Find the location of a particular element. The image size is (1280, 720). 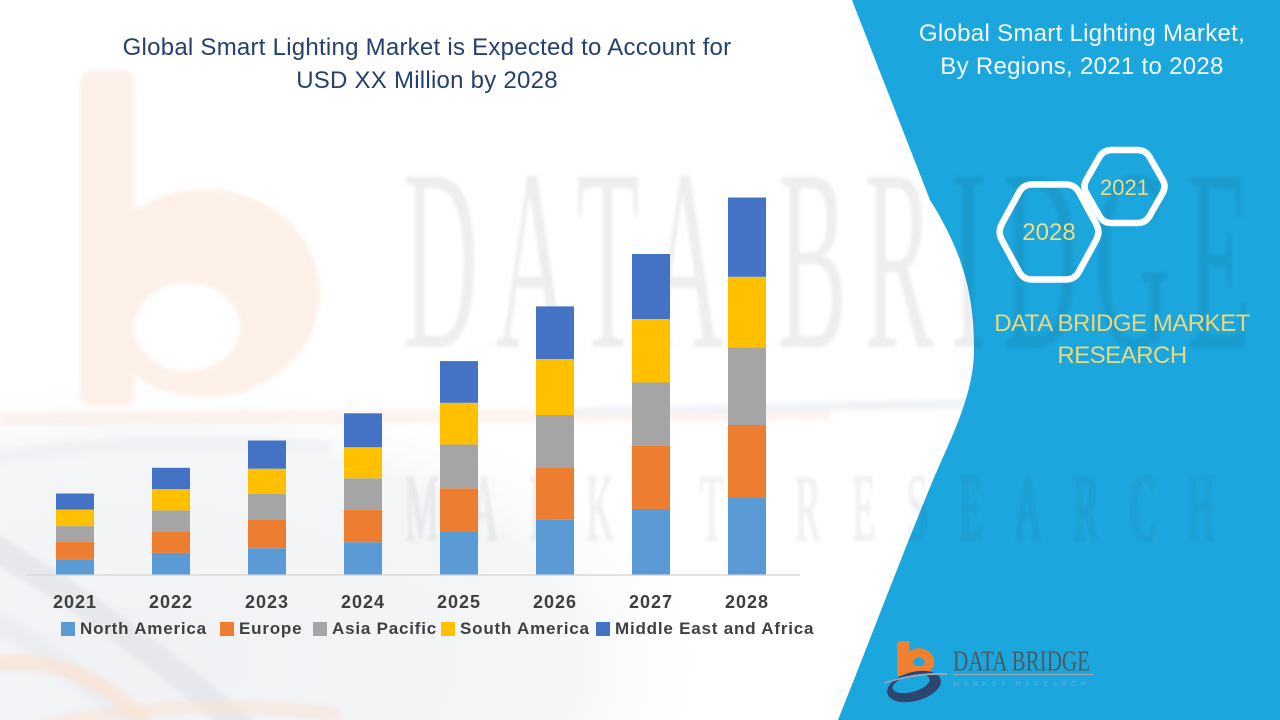

svg-text: MARKET RESEARCH is located at coordinates (1022, 684).